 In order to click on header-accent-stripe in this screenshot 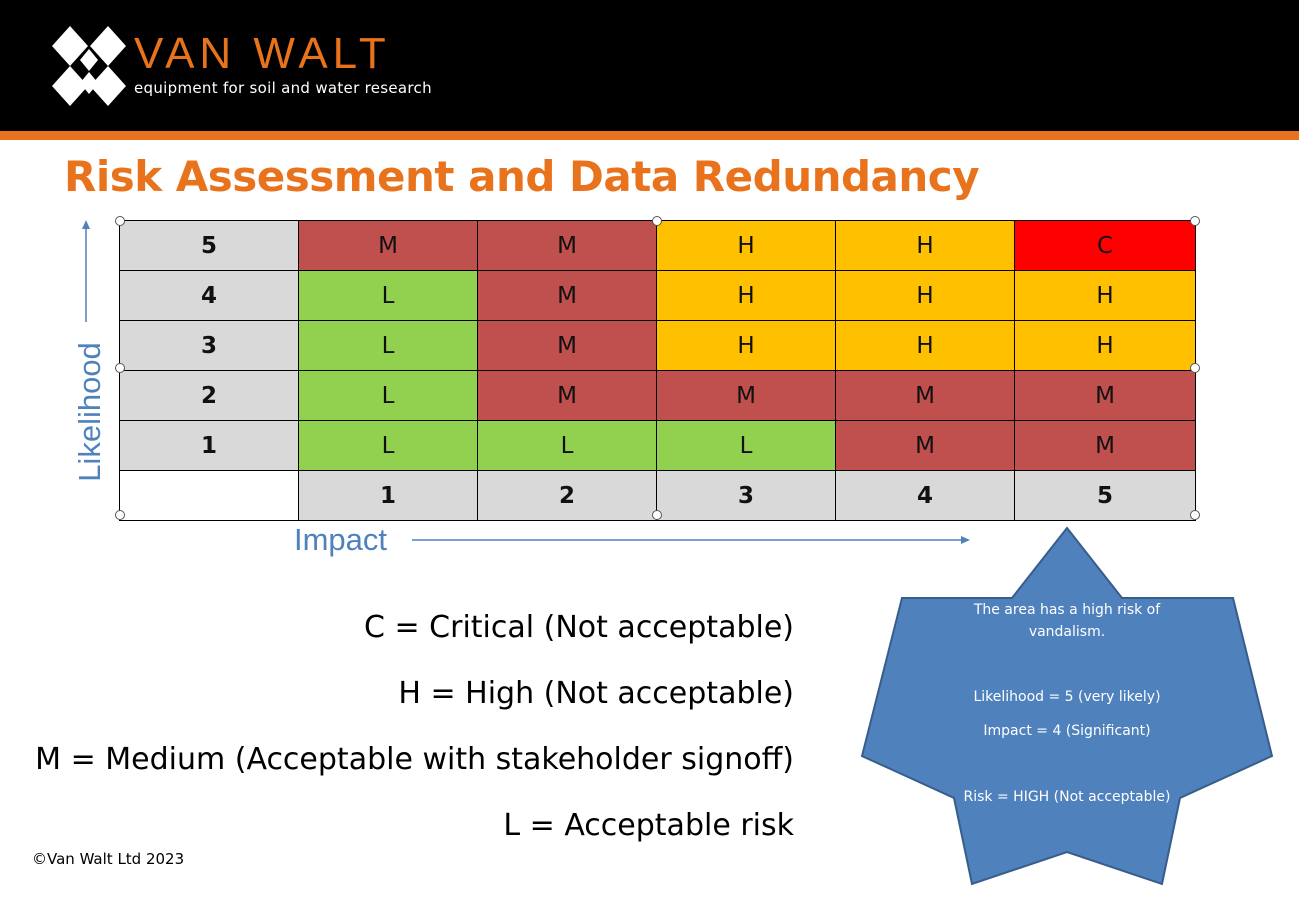, I will do `click(649, 135)`.